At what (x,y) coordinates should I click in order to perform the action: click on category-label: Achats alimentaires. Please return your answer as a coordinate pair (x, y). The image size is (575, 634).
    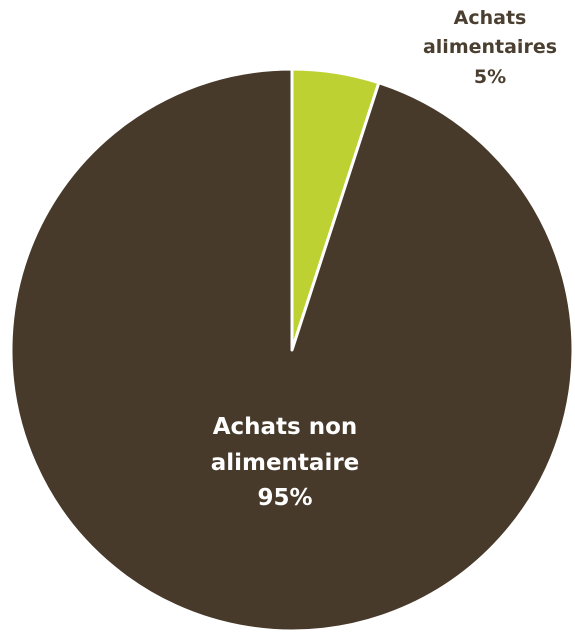
    Looking at the image, I should click on (490, 33).